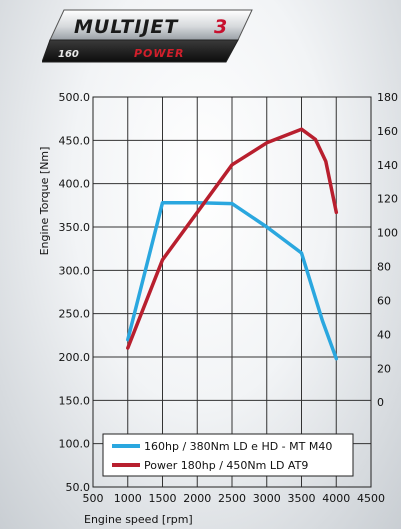 The width and height of the screenshot is (401, 529). Describe the element at coordinates (226, 465) in the screenshot. I see `legend-label-power-180hp: Power 180hp / 450Nm LD AT9` at that location.